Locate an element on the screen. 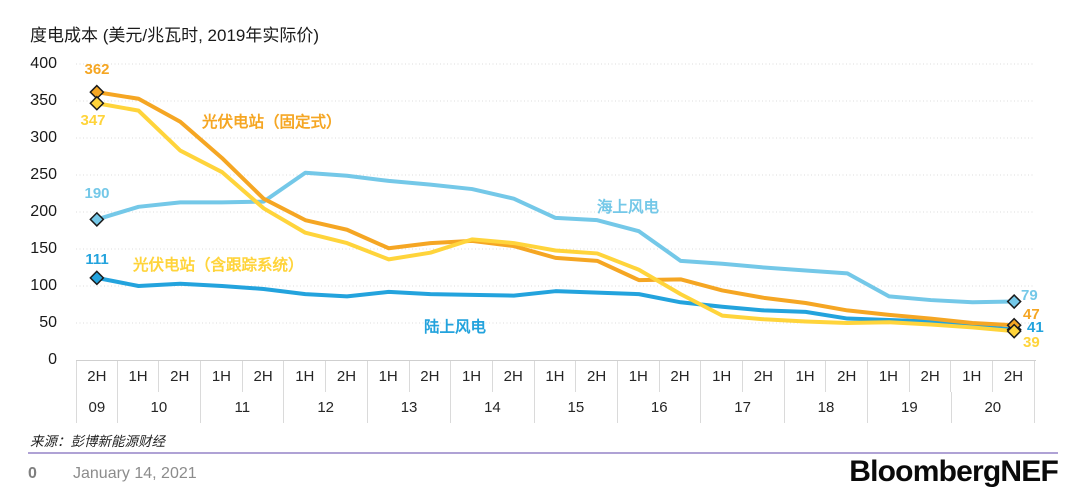  y-axis-tick-label: 200 is located at coordinates (43, 211).